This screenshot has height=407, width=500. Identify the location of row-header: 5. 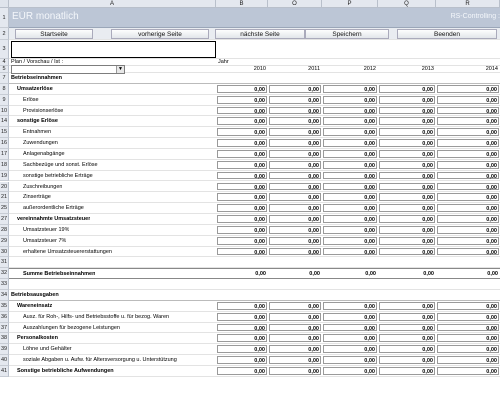
(4, 69).